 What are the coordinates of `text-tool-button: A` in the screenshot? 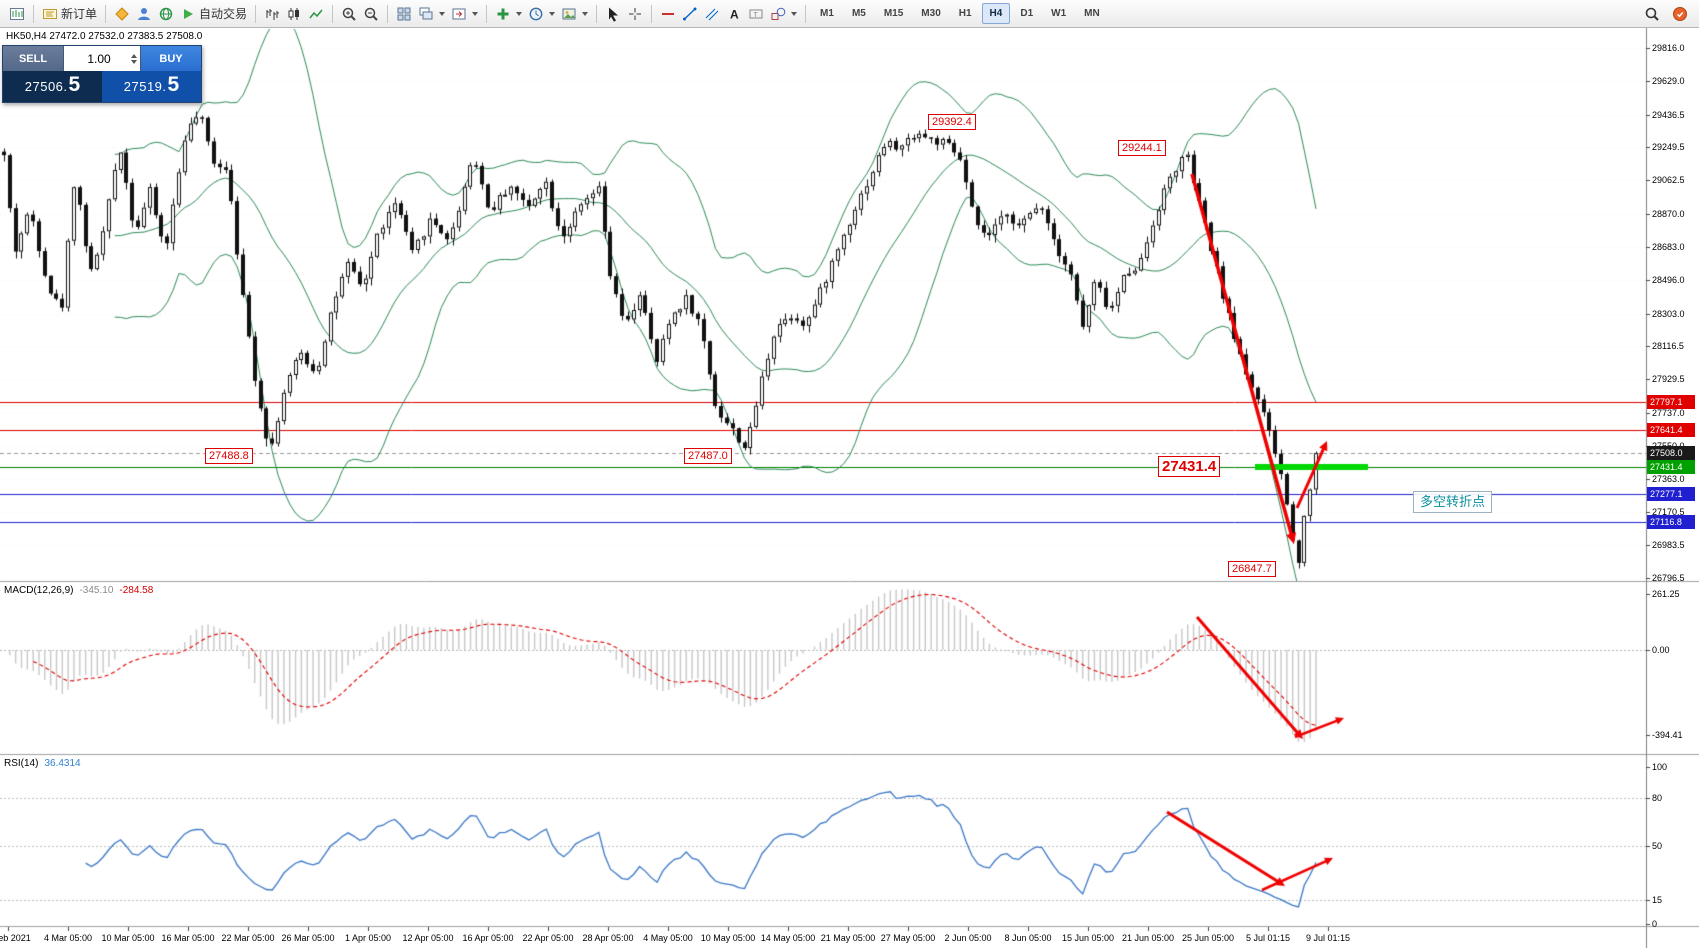 It's located at (734, 14).